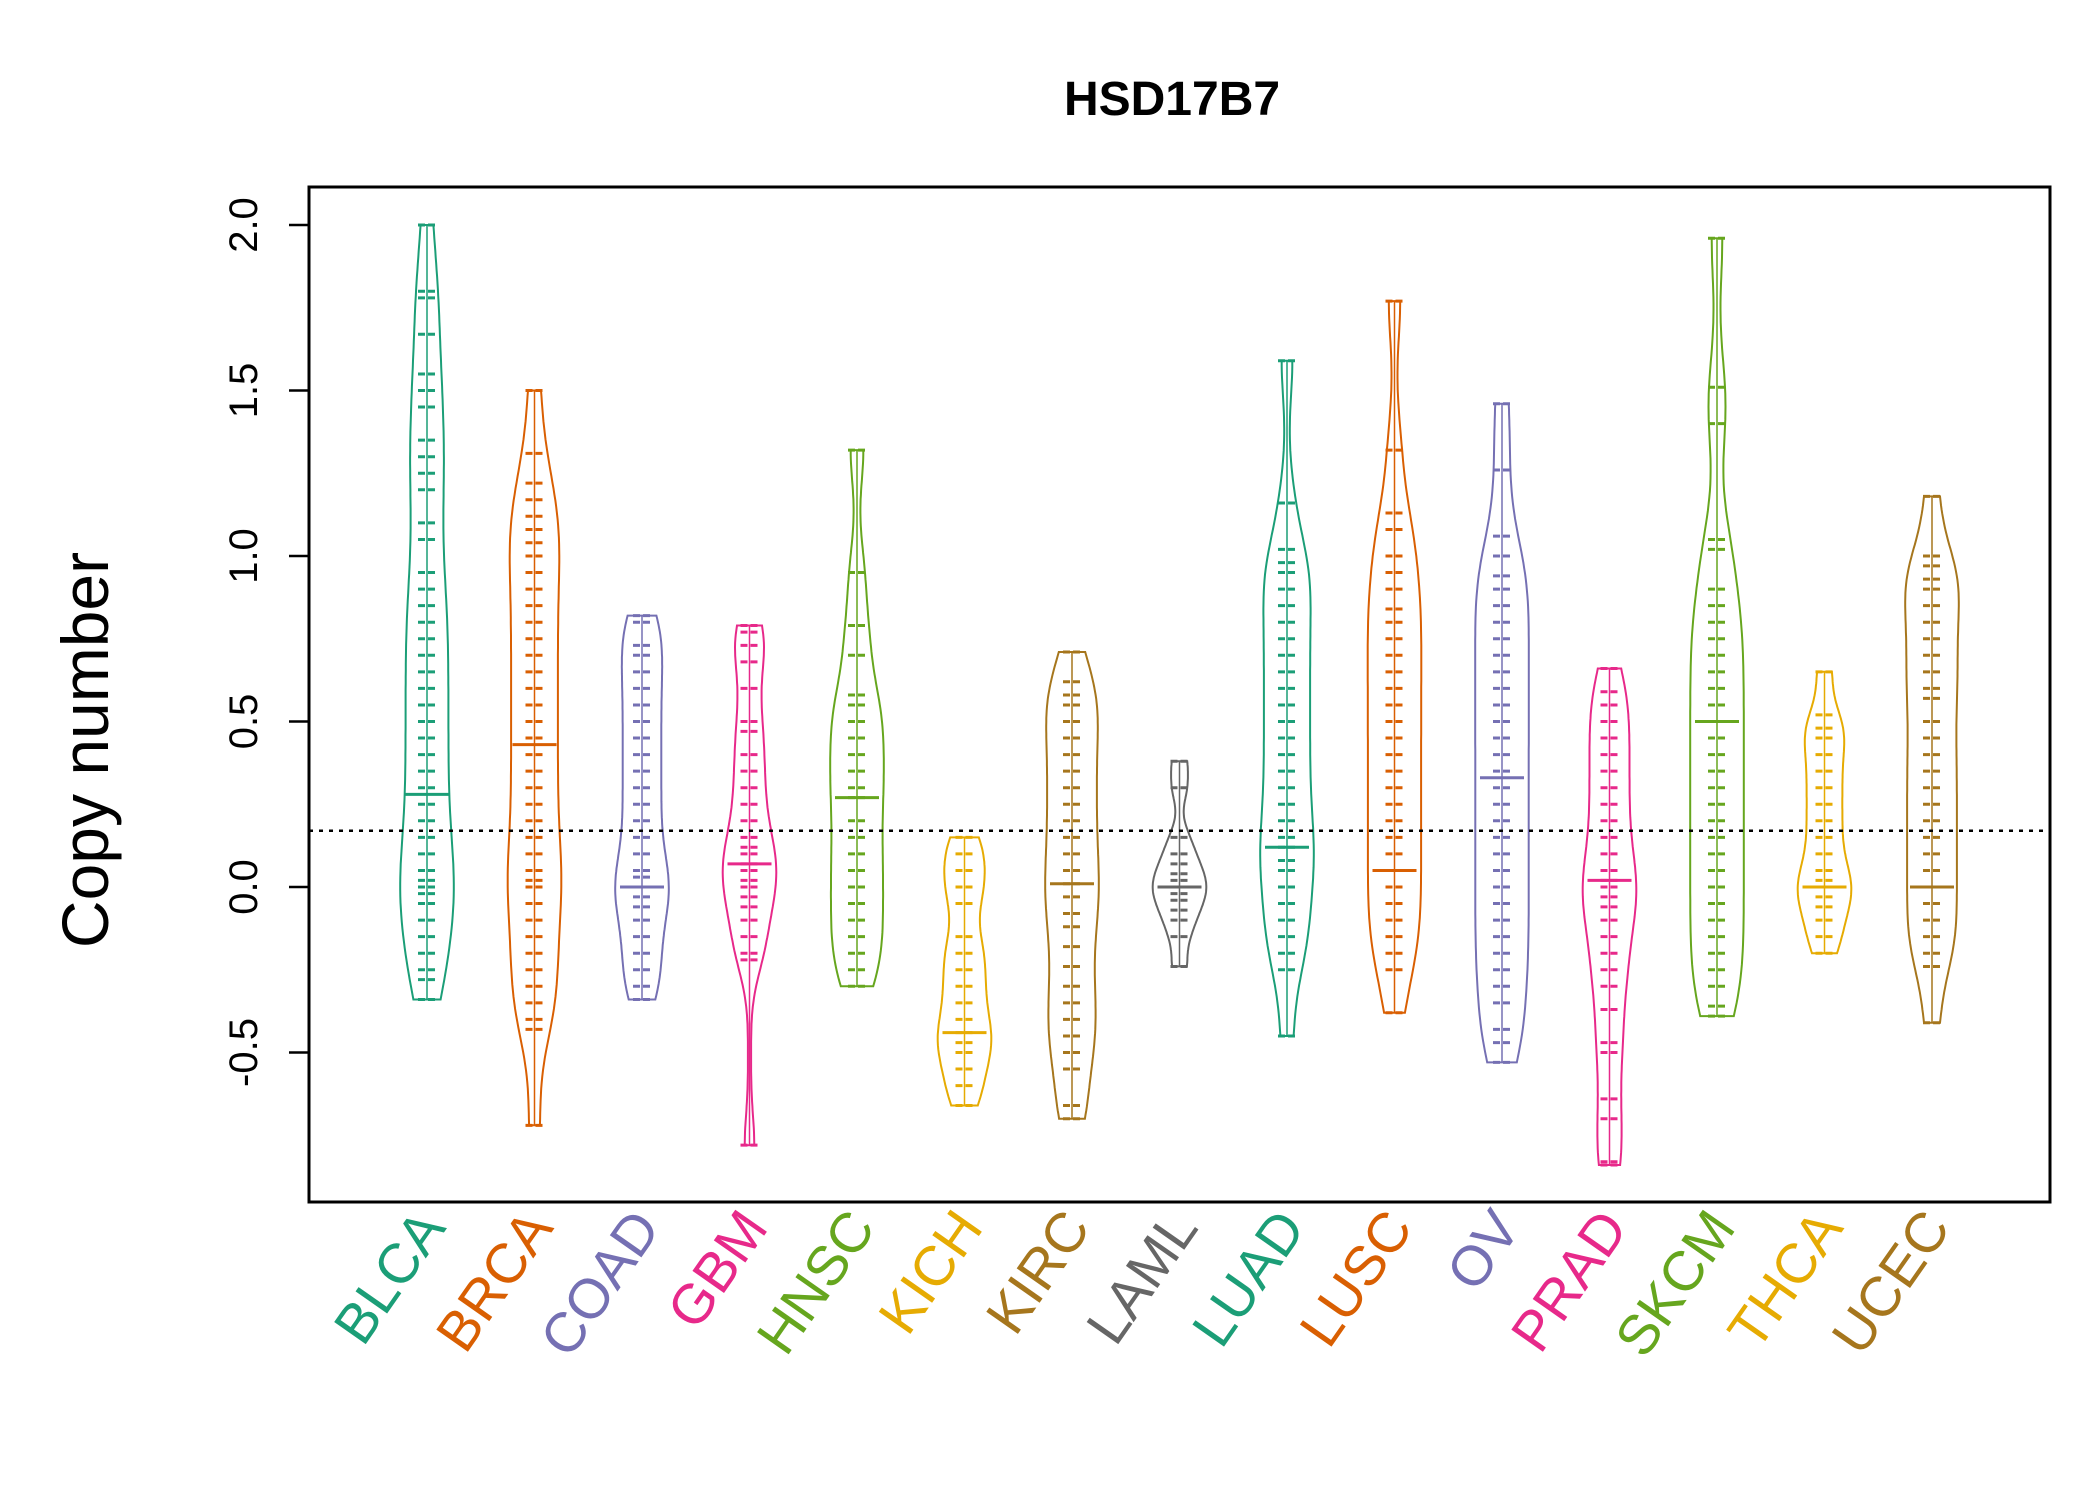 This screenshot has height=1500, width=2100. Describe the element at coordinates (244, 722) in the screenshot. I see `y-tick-label: 0.5` at that location.